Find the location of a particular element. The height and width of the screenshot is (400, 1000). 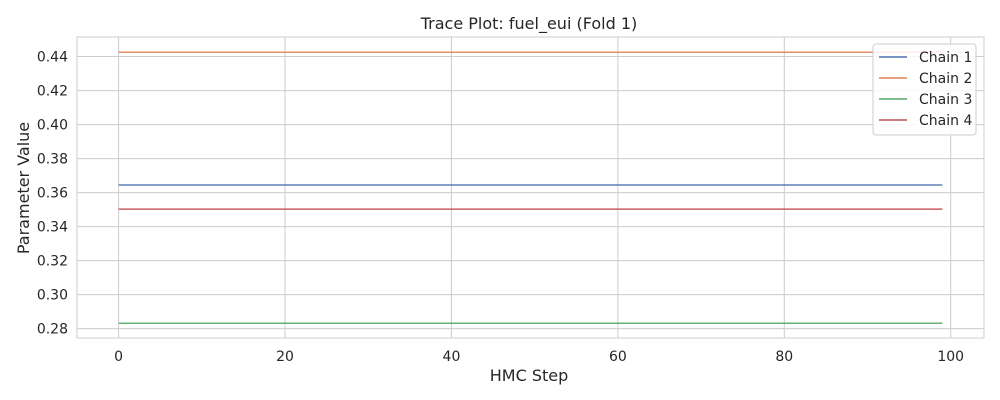

chart-title: Trace Plot: fuel_eui (Fold 1) is located at coordinates (529, 24).